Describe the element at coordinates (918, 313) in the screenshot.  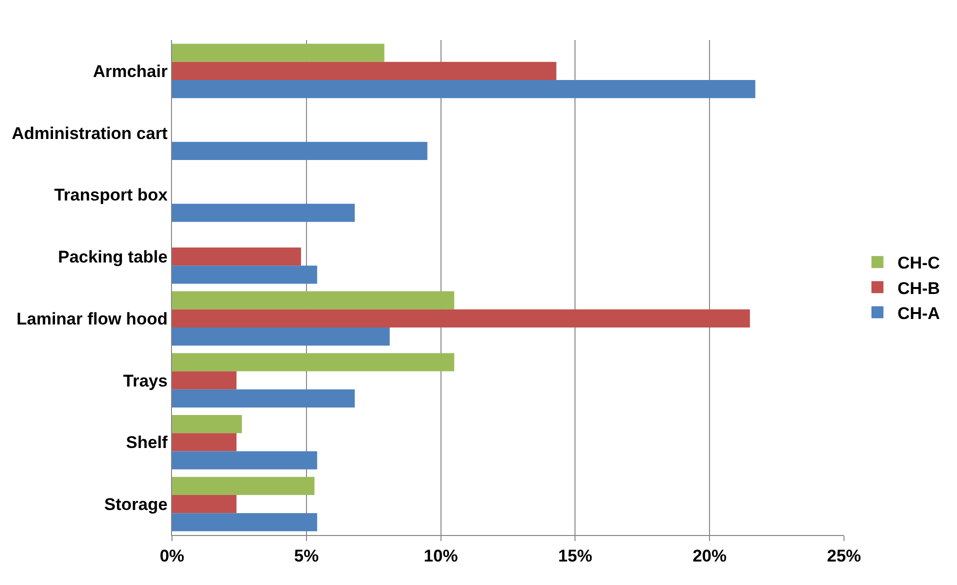
I see `legend-label: CH-A` at that location.